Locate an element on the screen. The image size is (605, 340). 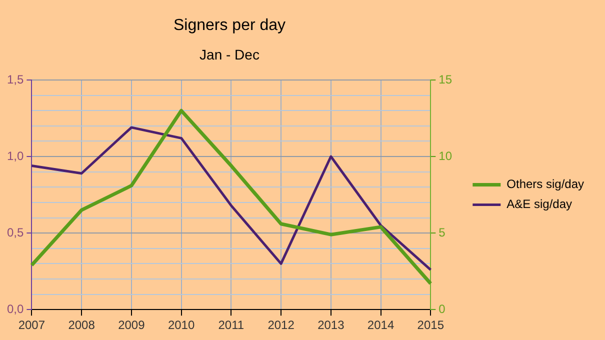
x-tick-label: 2007 is located at coordinates (32, 325).